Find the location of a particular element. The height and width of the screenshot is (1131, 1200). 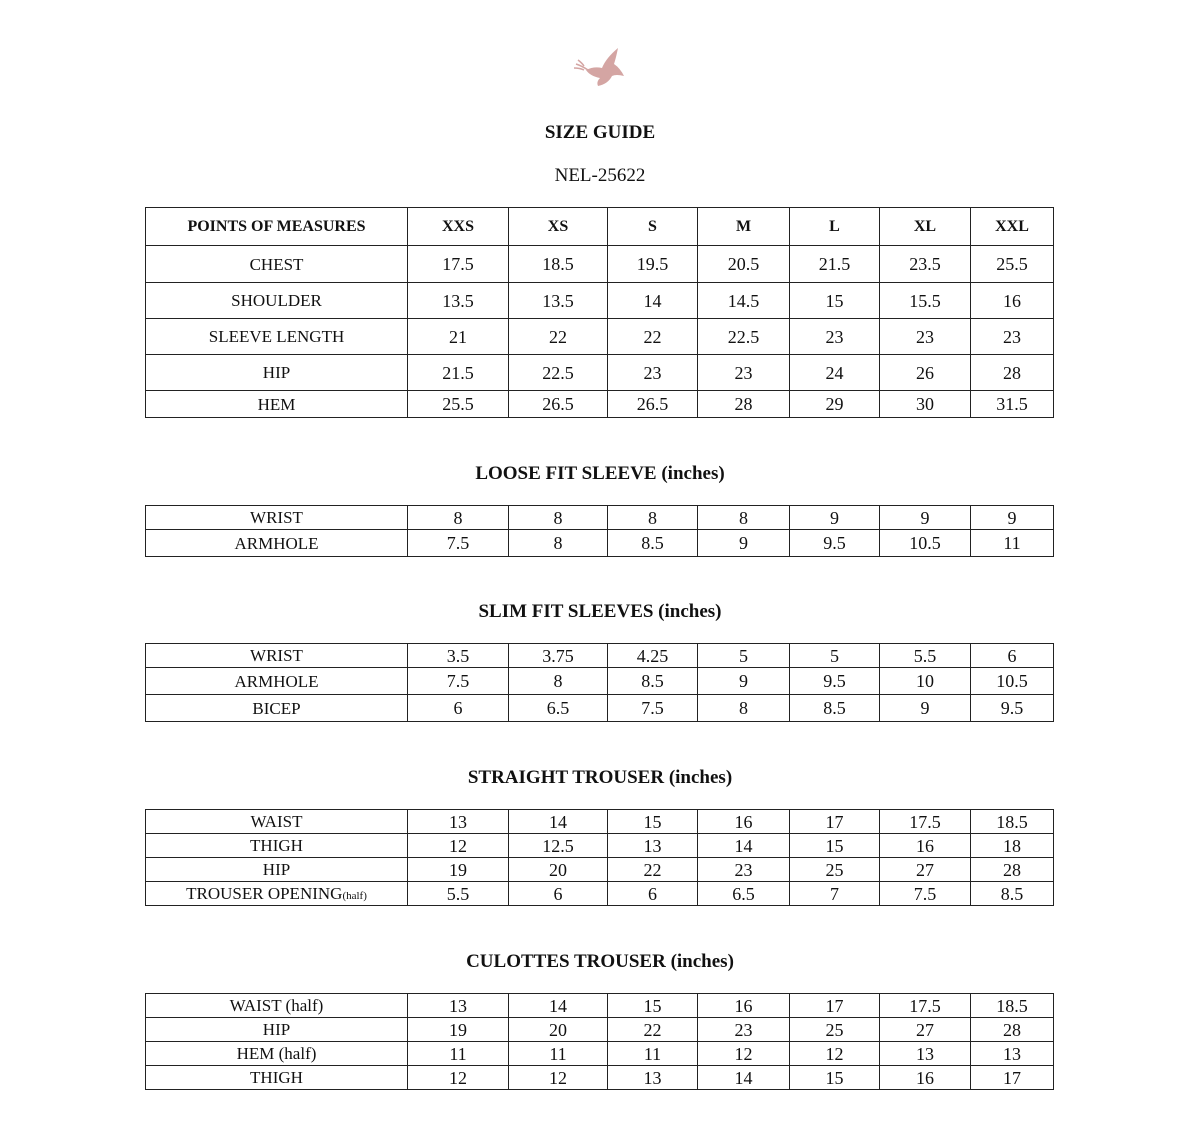

value-cell: 27 is located at coordinates (925, 1029).